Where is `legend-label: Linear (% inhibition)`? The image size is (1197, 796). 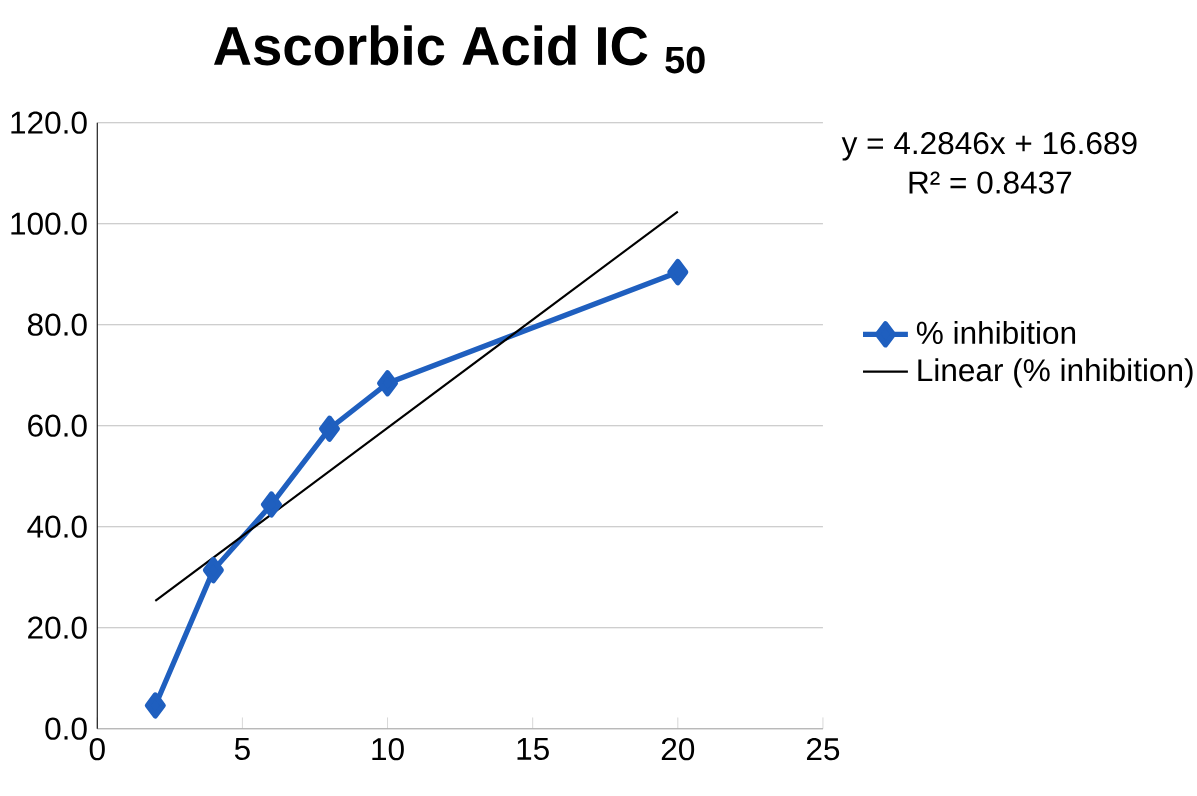 legend-label: Linear (% inhibition) is located at coordinates (1055, 373).